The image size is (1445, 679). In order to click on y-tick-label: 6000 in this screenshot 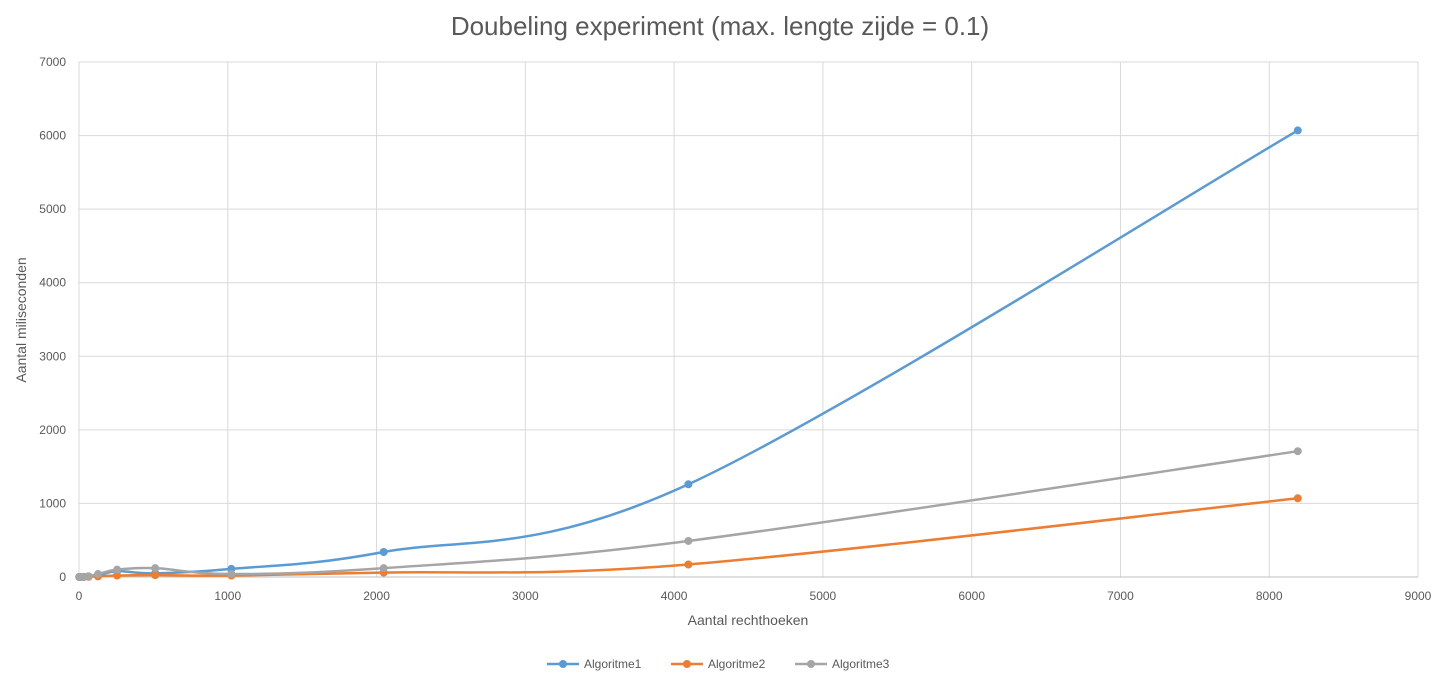, I will do `click(52, 136)`.